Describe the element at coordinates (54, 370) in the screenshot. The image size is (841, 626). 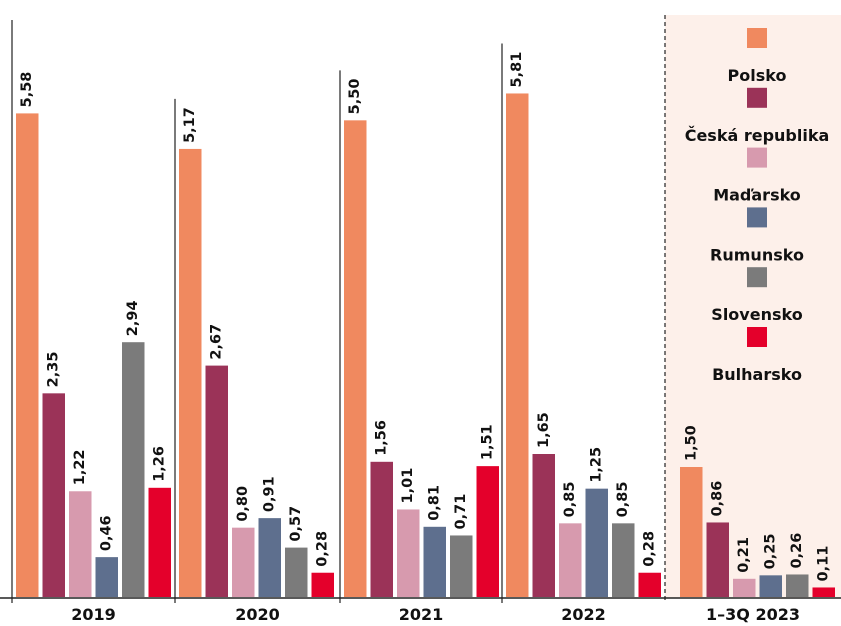
I see `value-label: 2,35` at that location.